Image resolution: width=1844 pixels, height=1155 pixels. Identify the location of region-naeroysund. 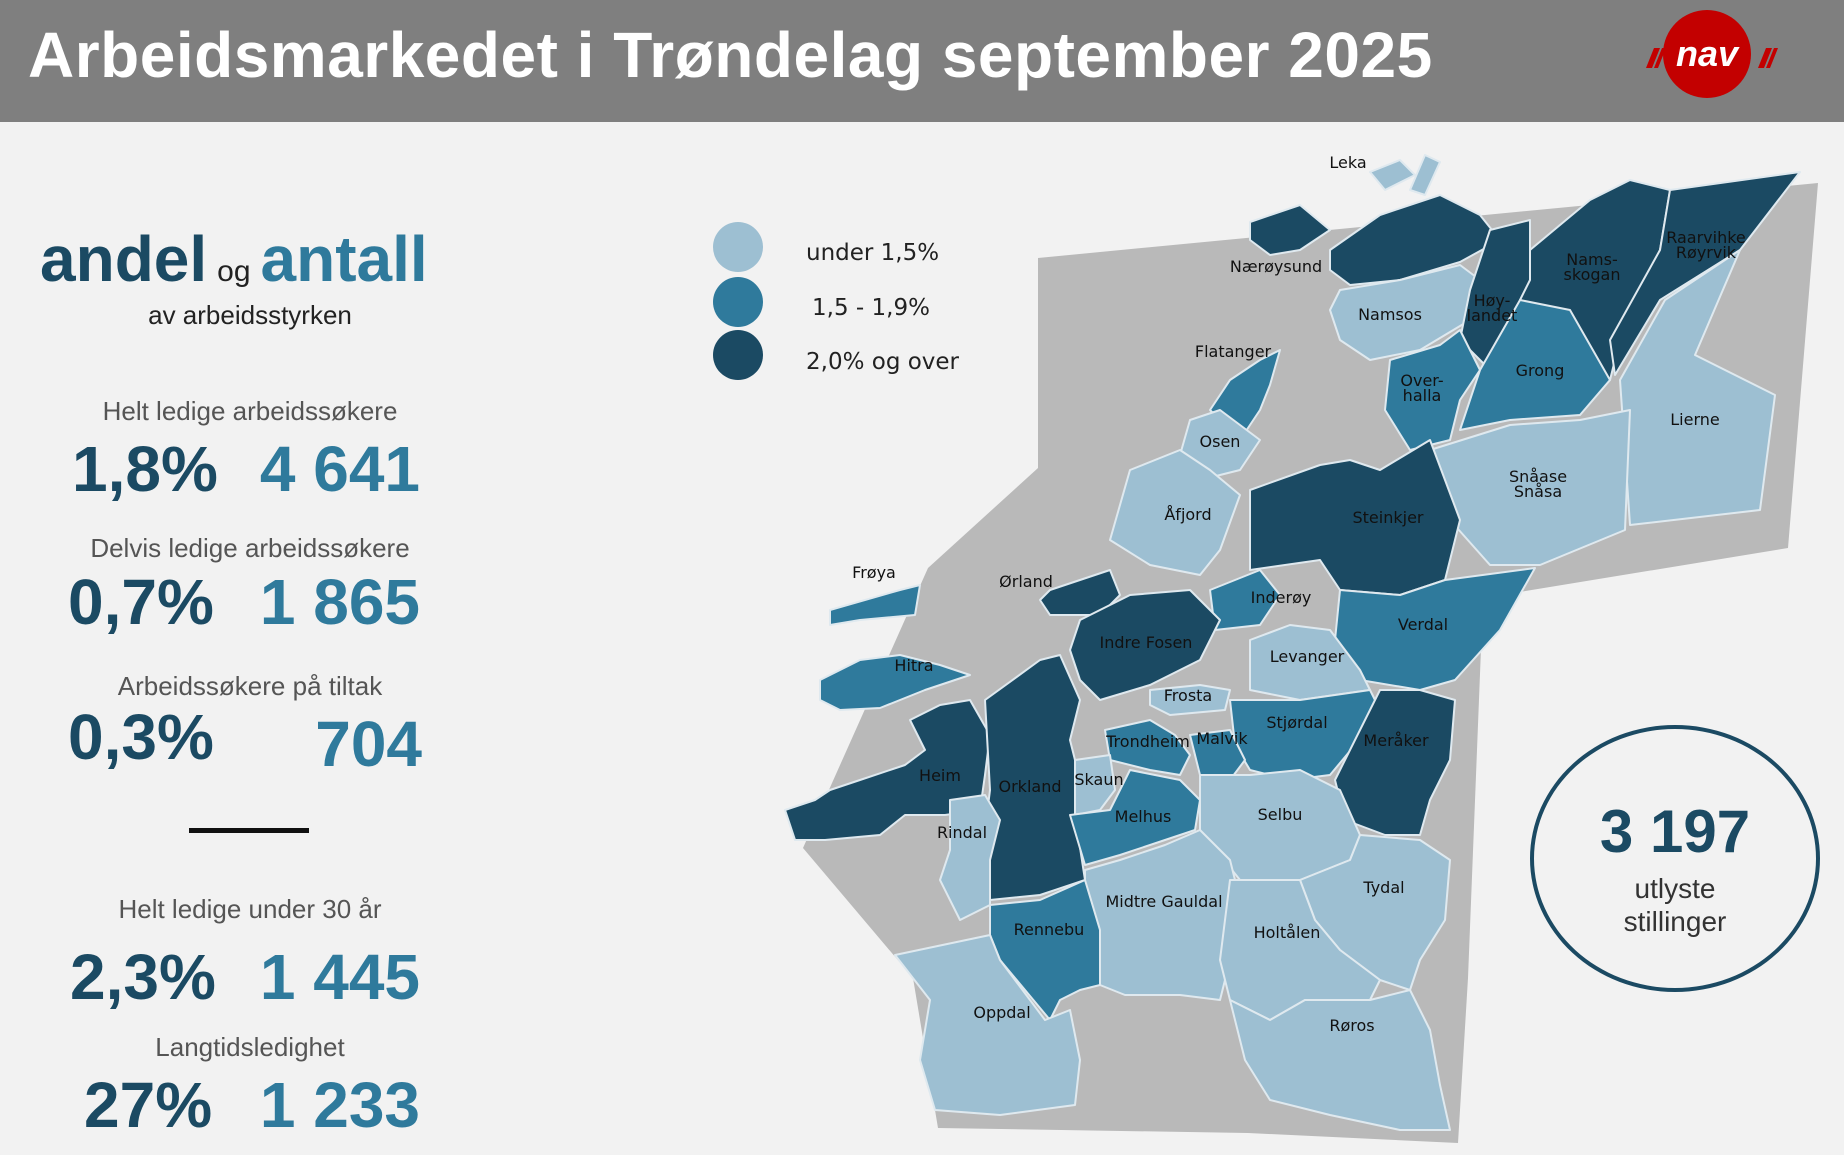
(1375, 240).